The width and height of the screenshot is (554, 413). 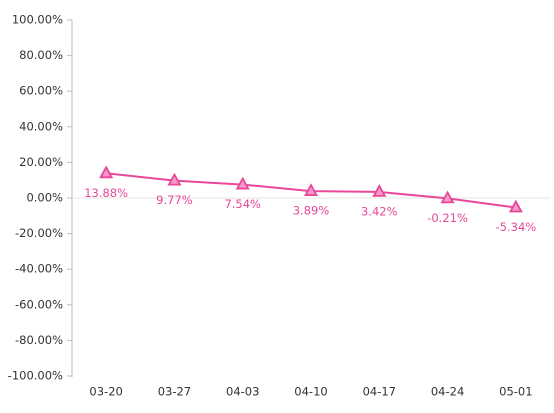 I want to click on x-tick-label: 03-20, so click(x=105, y=392).